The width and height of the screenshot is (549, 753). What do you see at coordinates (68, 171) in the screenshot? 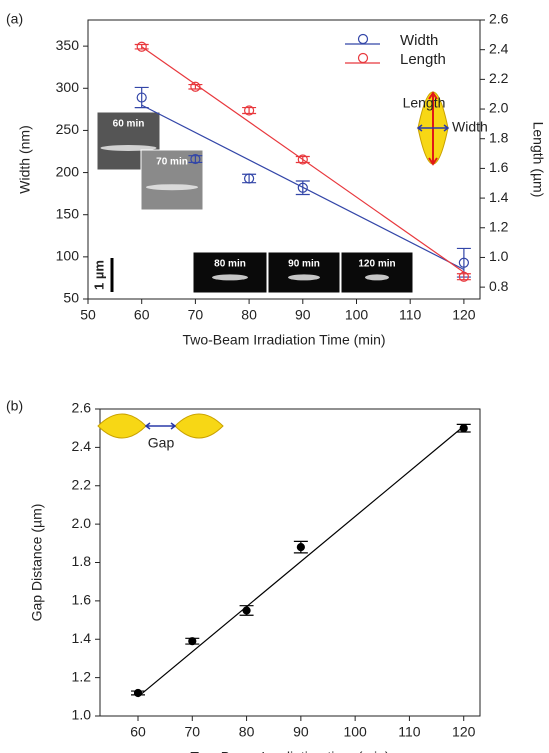
I see `y-tick-label: 200` at bounding box center [68, 171].